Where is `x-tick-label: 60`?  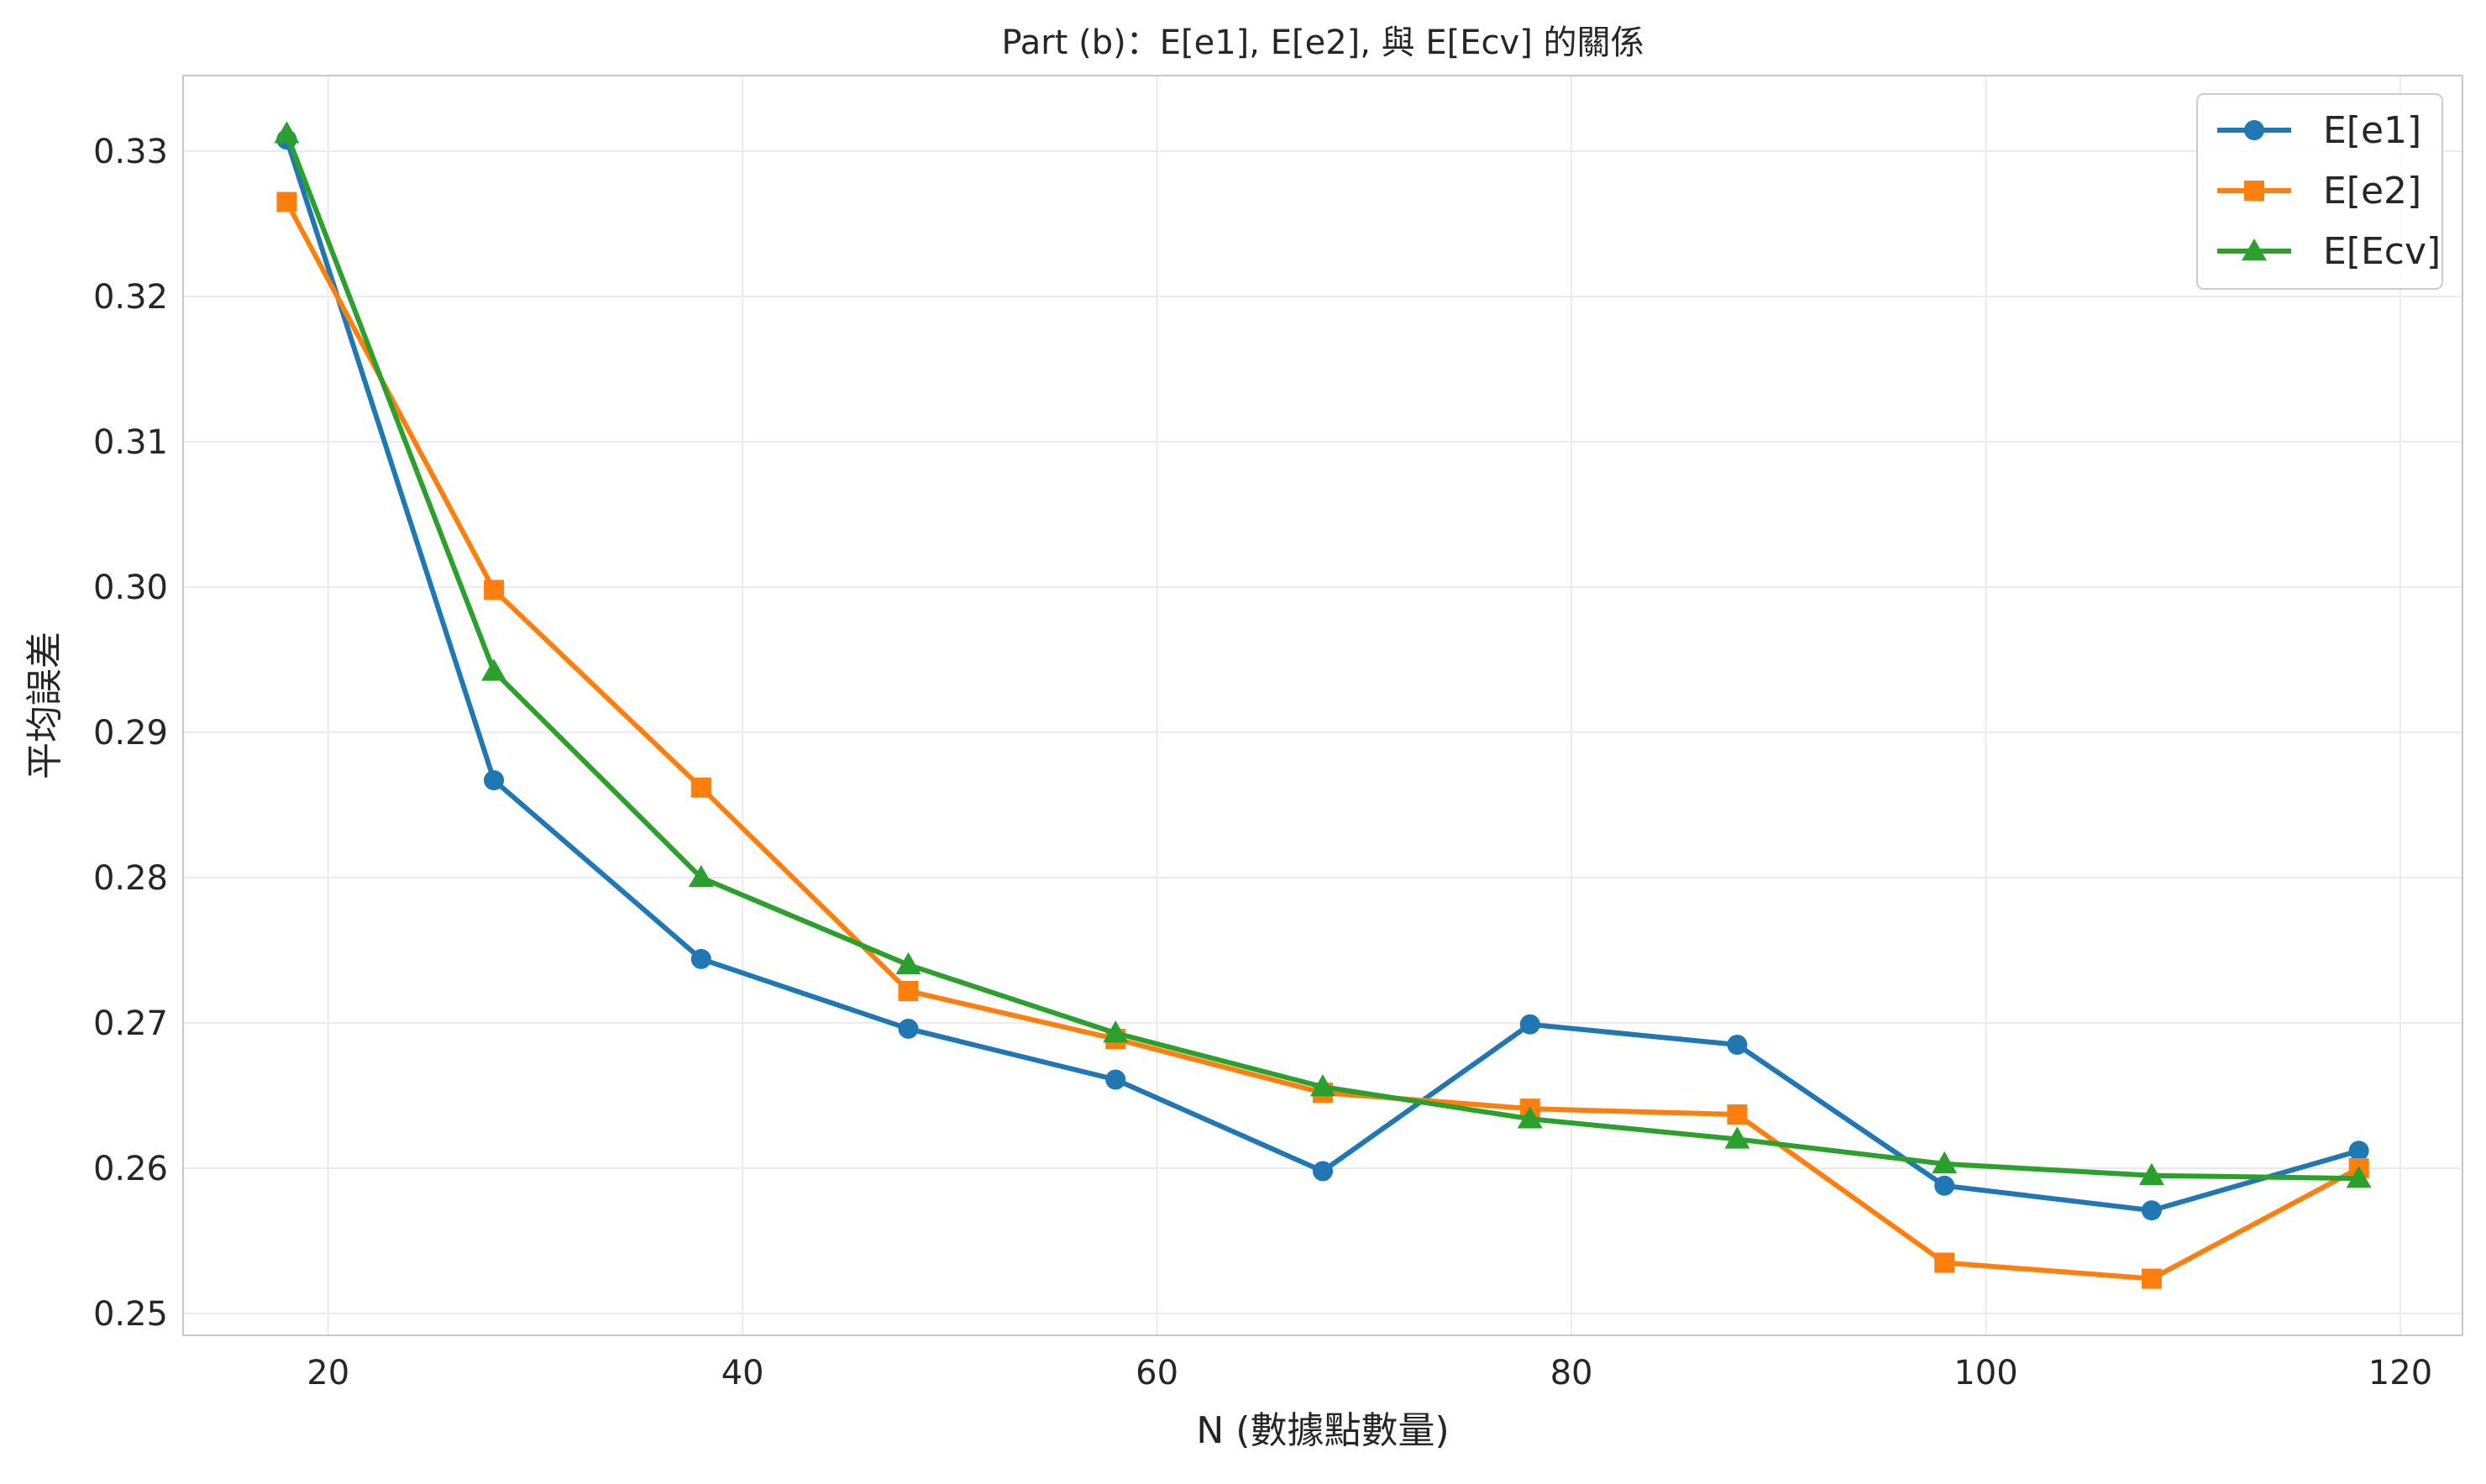 x-tick-label: 60 is located at coordinates (1157, 1373).